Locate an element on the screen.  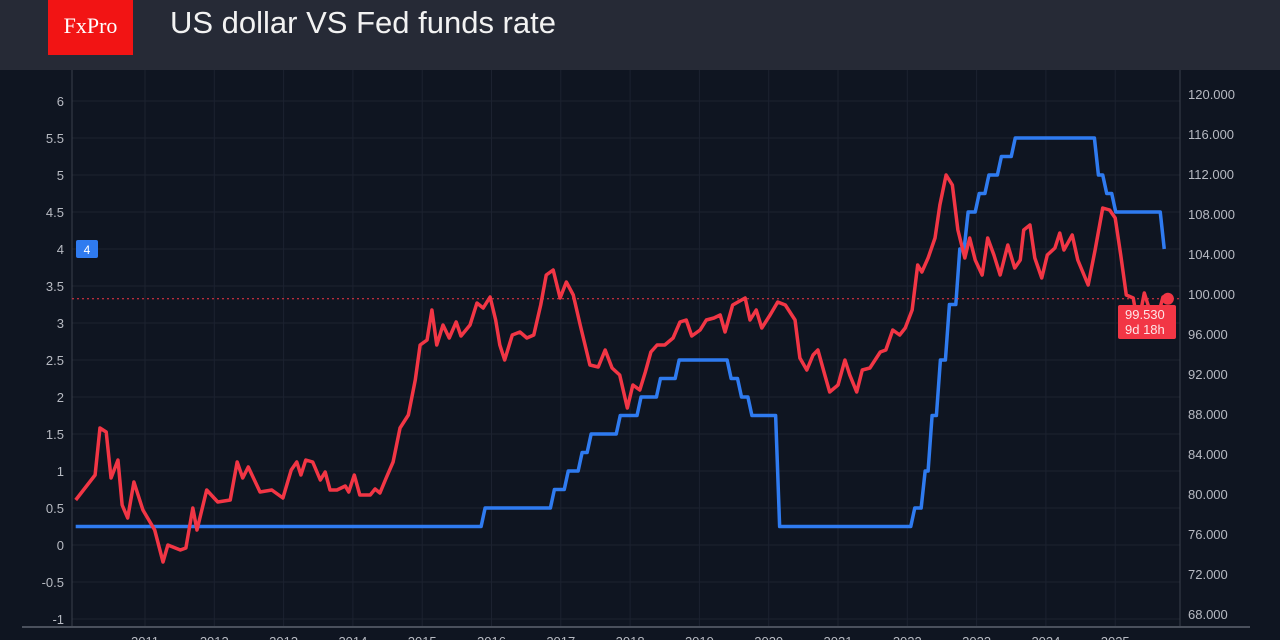
price-tag is located at coordinates (1147, 322).